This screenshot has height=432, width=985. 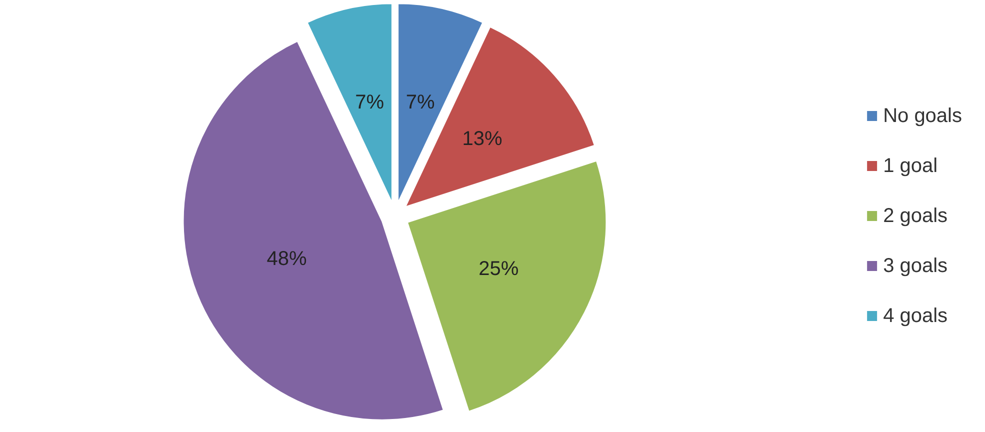 What do you see at coordinates (922, 116) in the screenshot?
I see `legend-label: No goals` at bounding box center [922, 116].